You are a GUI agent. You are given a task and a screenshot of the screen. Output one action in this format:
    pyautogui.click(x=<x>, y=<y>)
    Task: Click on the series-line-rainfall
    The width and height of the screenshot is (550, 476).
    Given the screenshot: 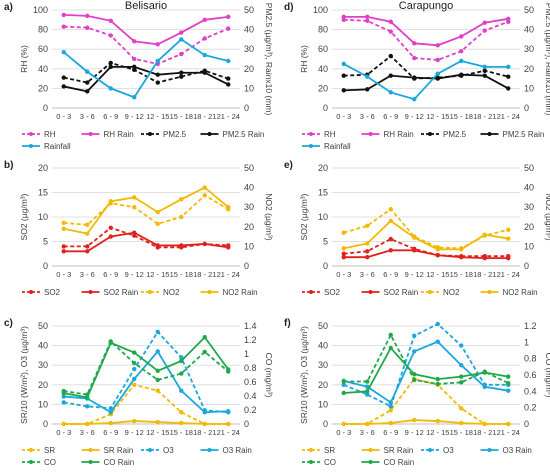 What is the action you would take?
    pyautogui.click(x=426, y=80)
    